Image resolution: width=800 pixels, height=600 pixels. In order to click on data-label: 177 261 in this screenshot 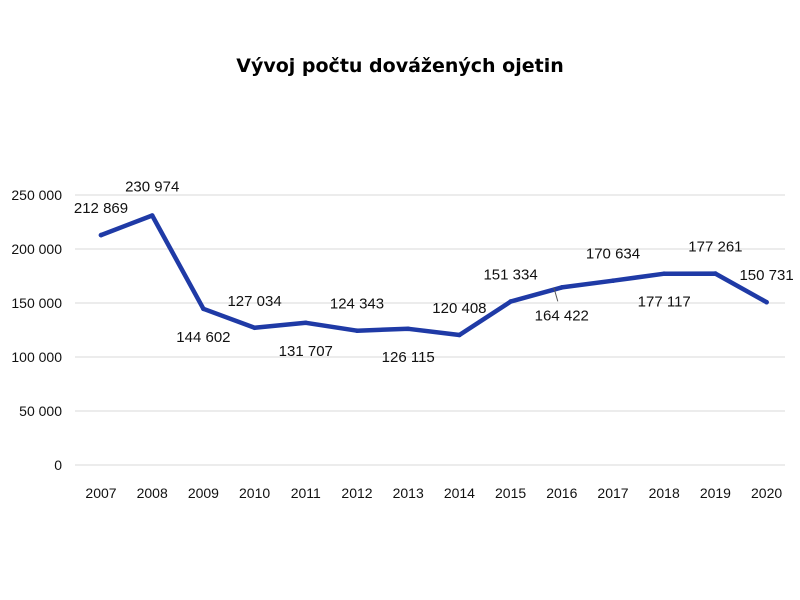, I will do `click(715, 247)`.